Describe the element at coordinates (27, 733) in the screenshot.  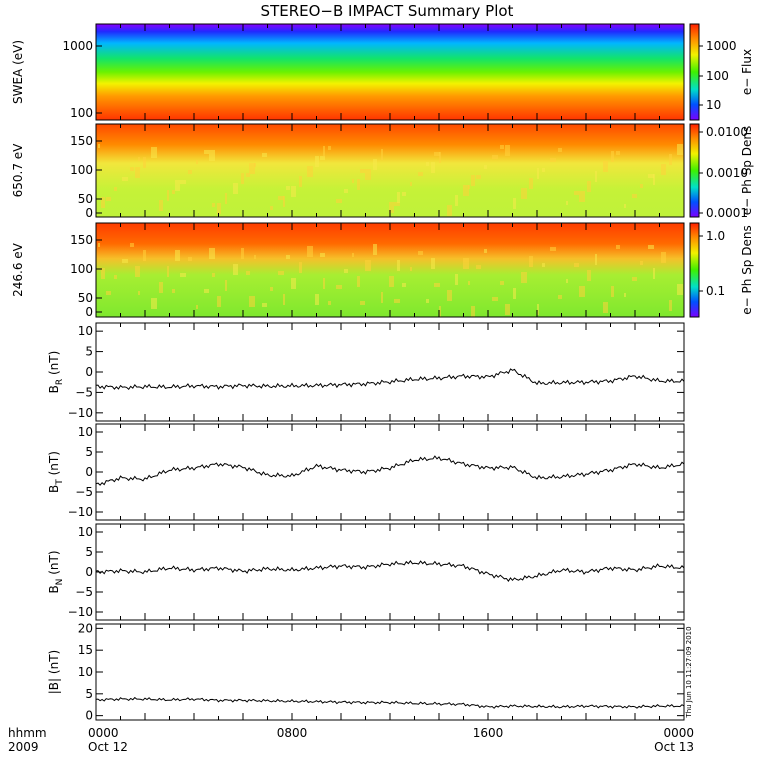
I see `time-axis-label-hhmm: hhmm` at that location.